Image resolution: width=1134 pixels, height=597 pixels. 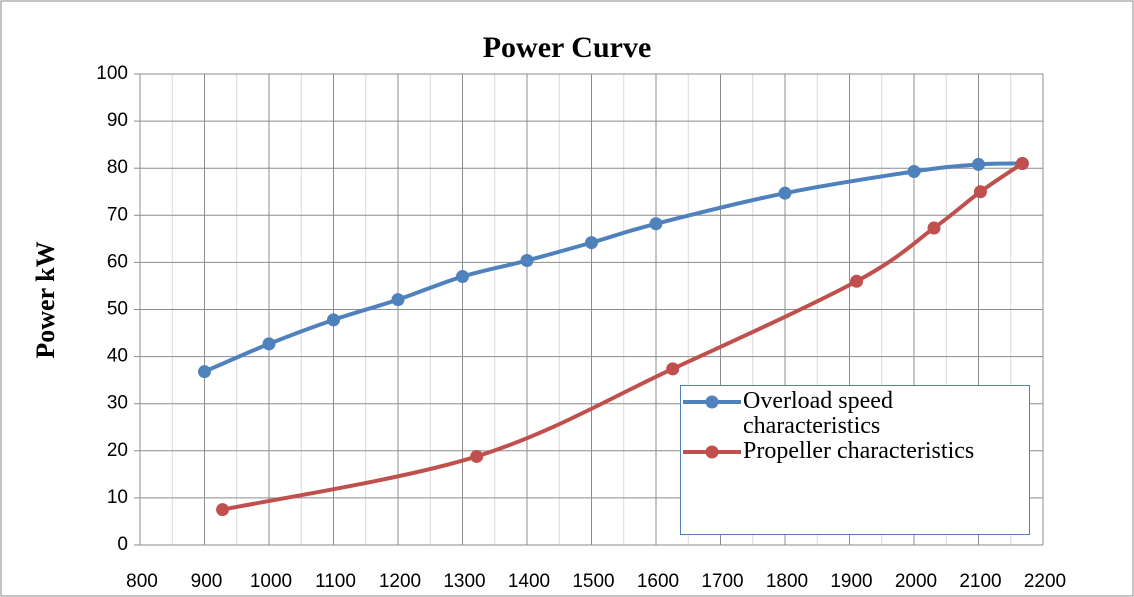 What do you see at coordinates (271, 581) in the screenshot?
I see `x-tick-label: 1000` at bounding box center [271, 581].